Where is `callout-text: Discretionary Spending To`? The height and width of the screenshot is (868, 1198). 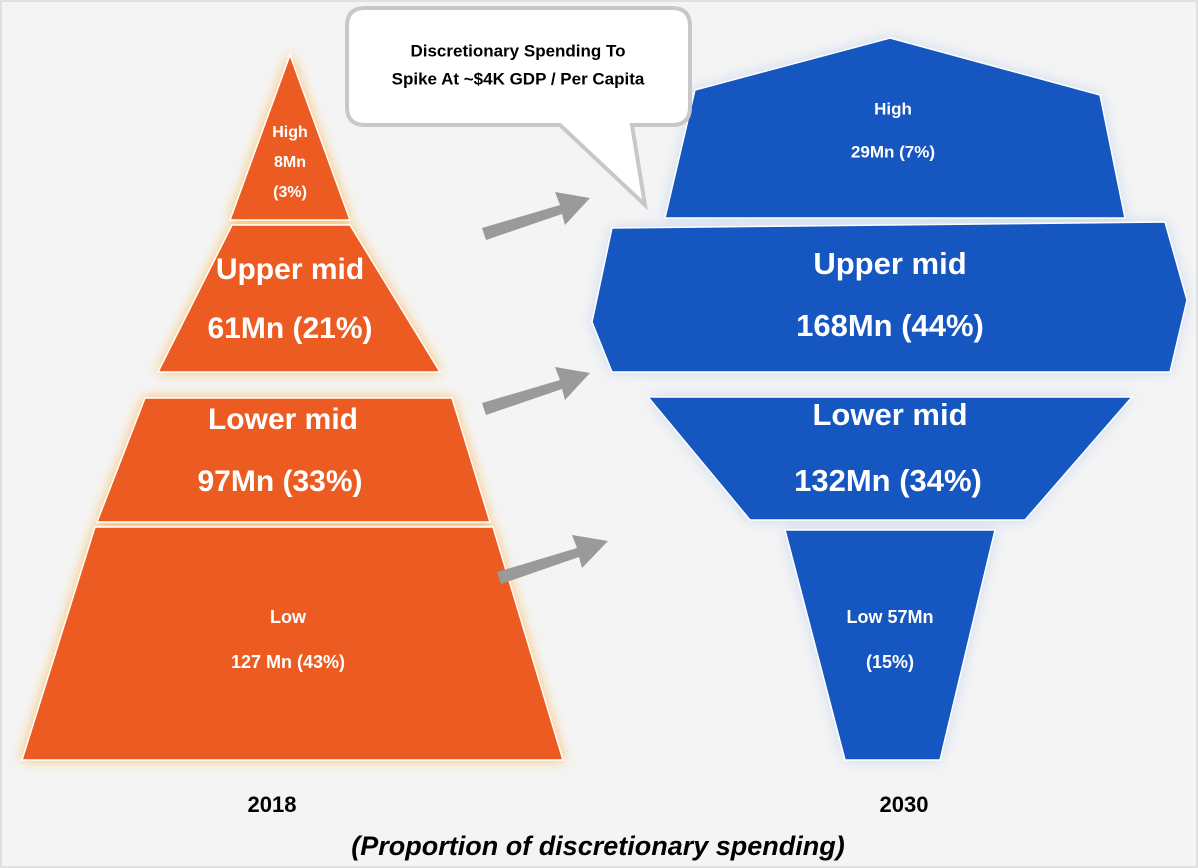
callout-text: Discretionary Spending To is located at coordinates (517, 50).